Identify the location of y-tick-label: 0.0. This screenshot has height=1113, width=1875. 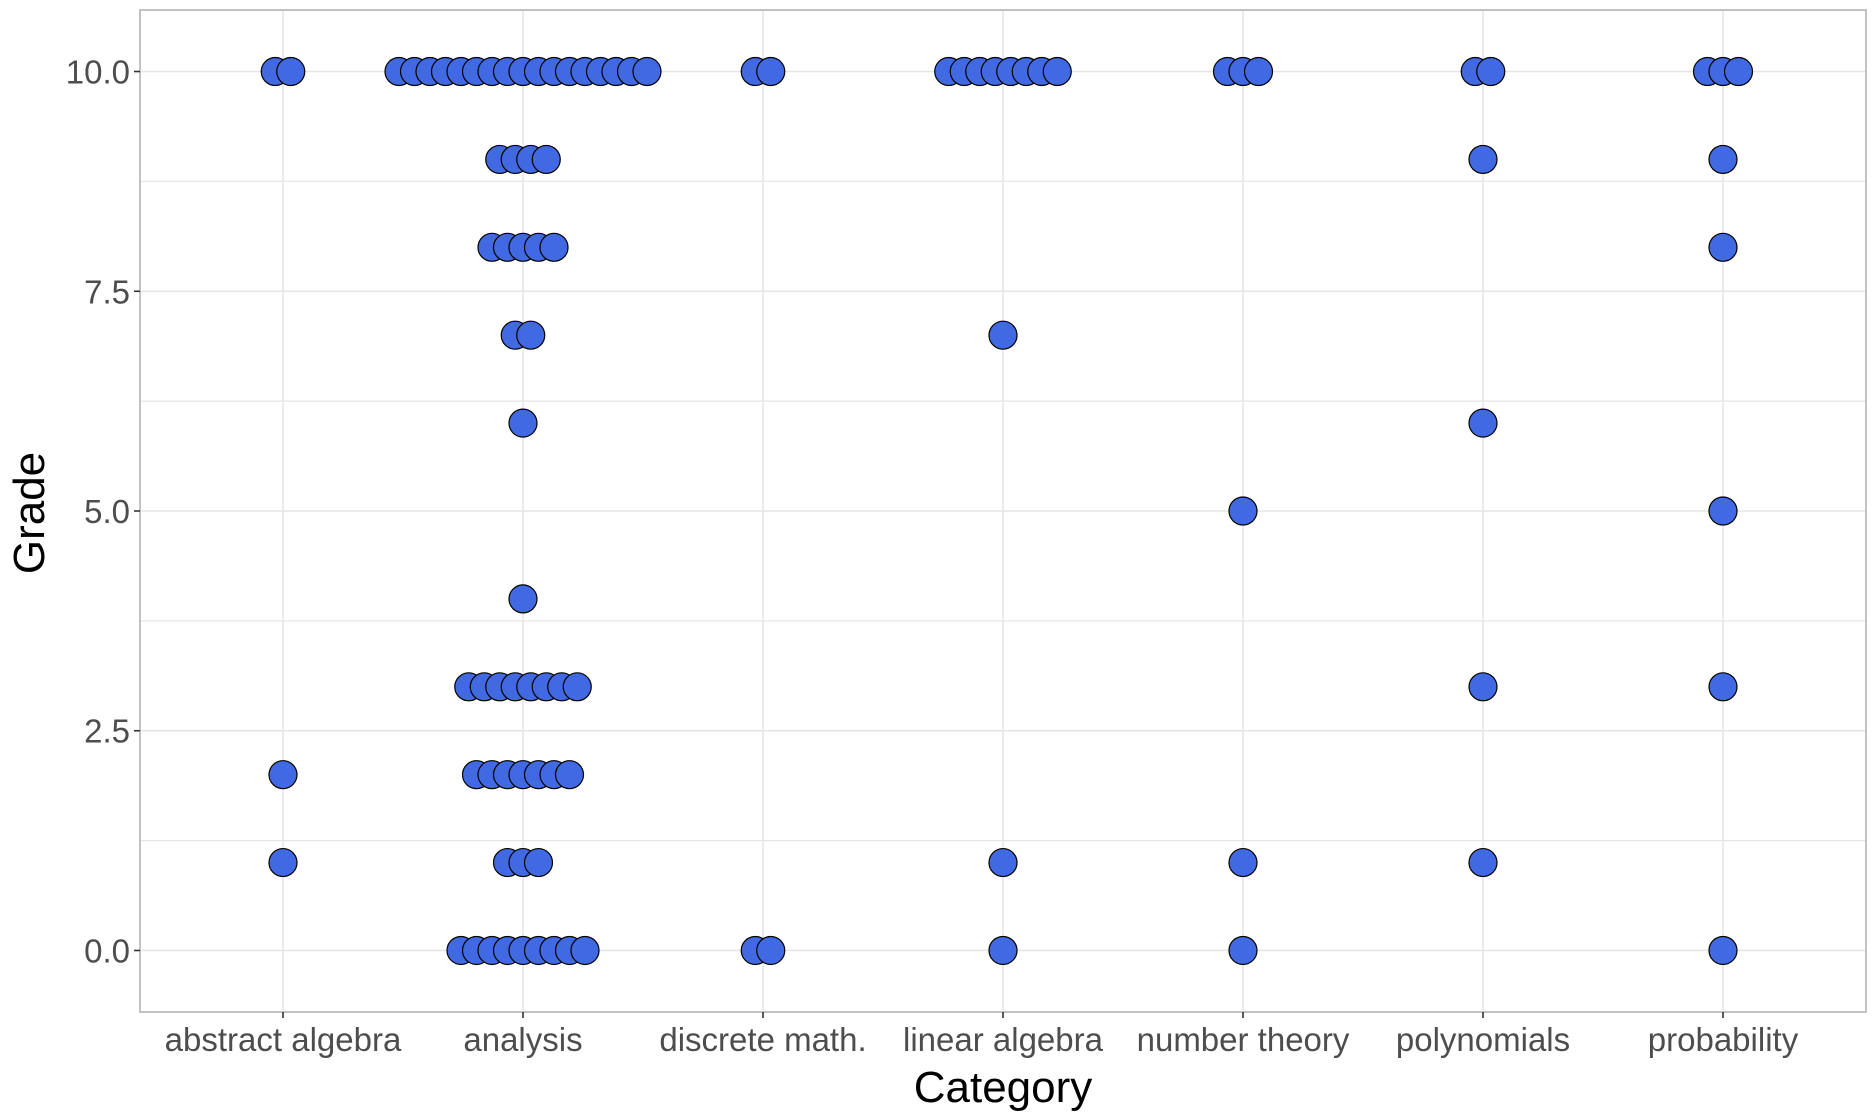
(107, 950).